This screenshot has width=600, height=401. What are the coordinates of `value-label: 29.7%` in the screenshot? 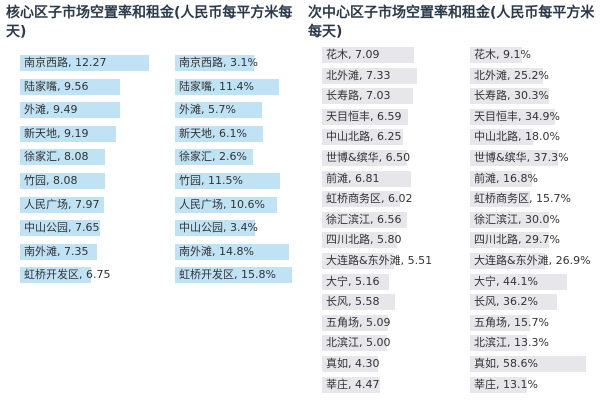 It's located at (542, 240).